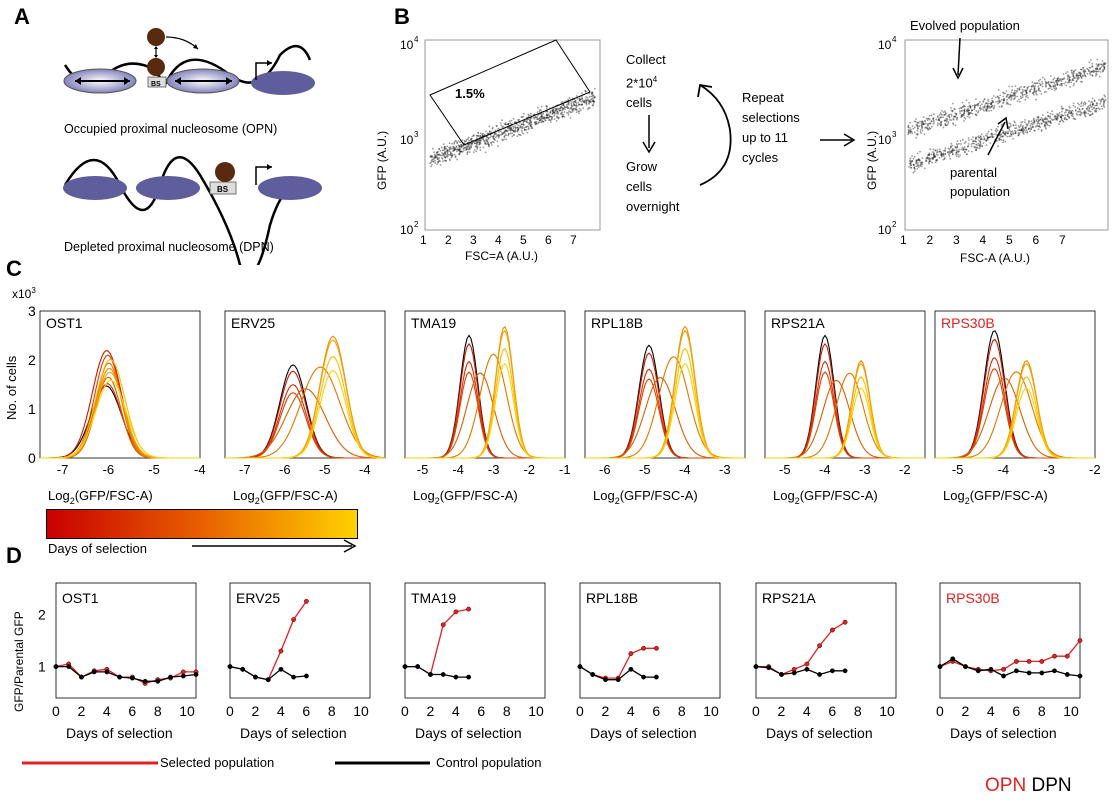 The height and width of the screenshot is (800, 1118). I want to click on scatter-x-tick: 7, so click(573, 240).